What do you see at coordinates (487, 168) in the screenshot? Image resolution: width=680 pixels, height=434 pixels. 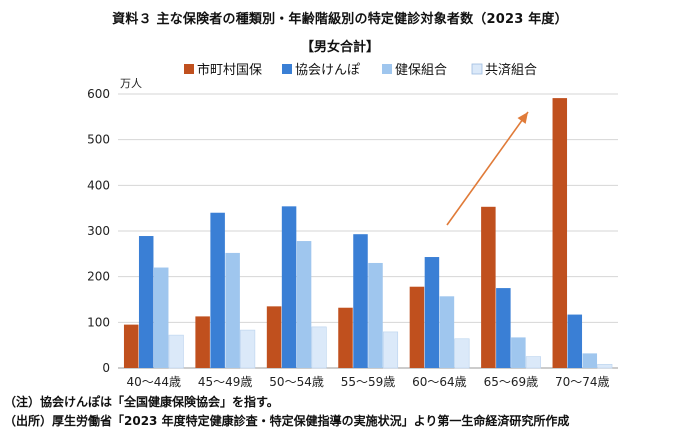 I see `trend-arrow-line` at bounding box center [487, 168].